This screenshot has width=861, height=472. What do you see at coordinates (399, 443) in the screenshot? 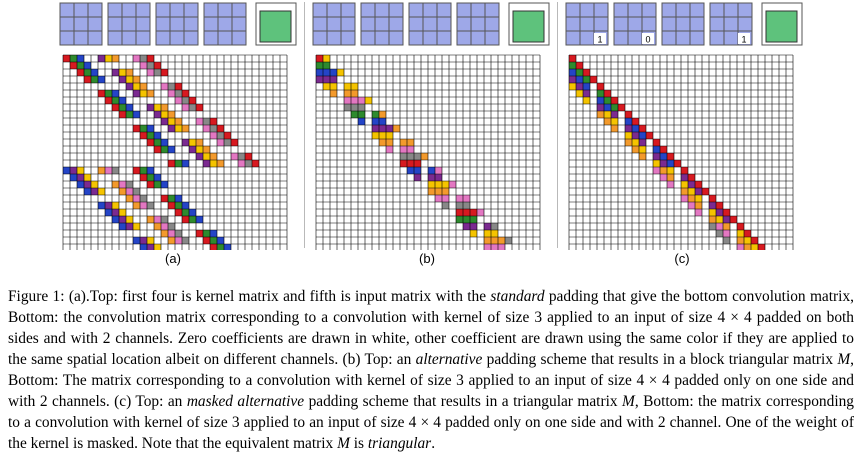
I see `caption-emphasis: triangular` at bounding box center [399, 443].